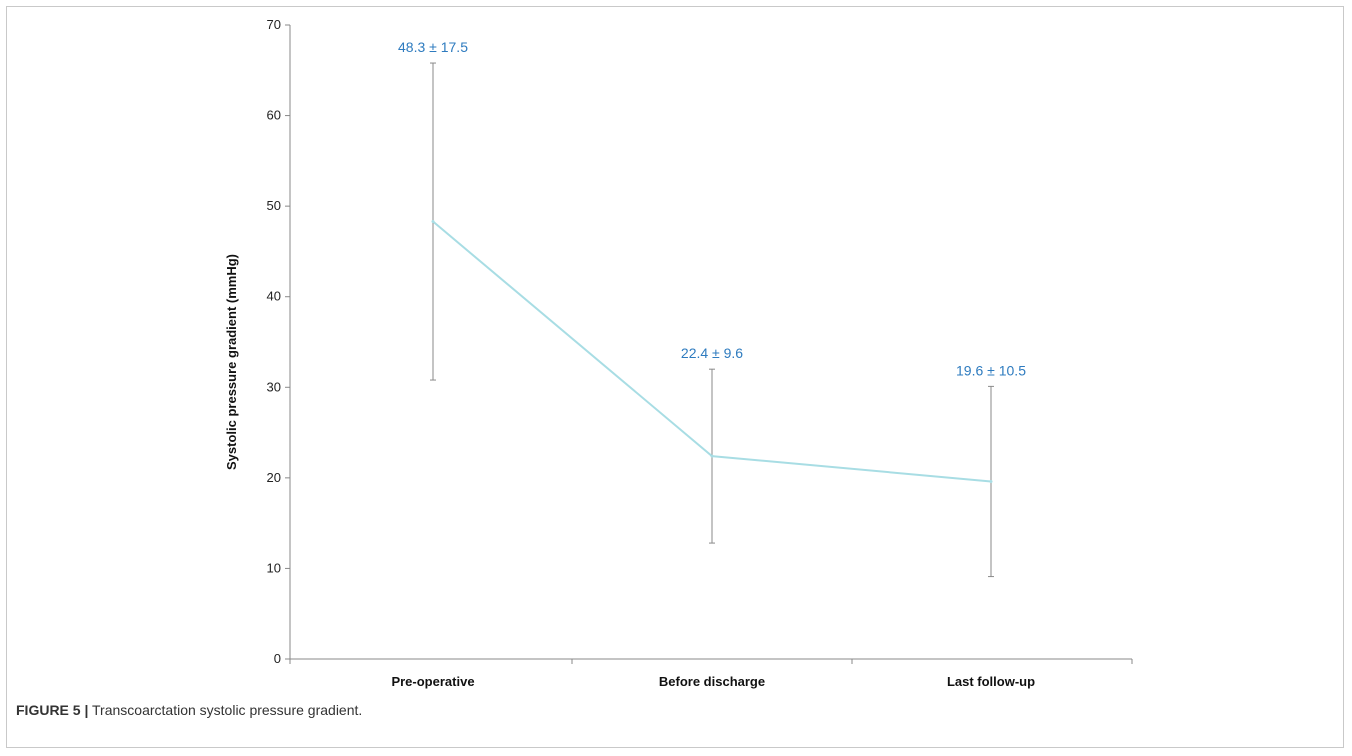  Describe the element at coordinates (274, 24) in the screenshot. I see `y-tick-label: 70` at that location.